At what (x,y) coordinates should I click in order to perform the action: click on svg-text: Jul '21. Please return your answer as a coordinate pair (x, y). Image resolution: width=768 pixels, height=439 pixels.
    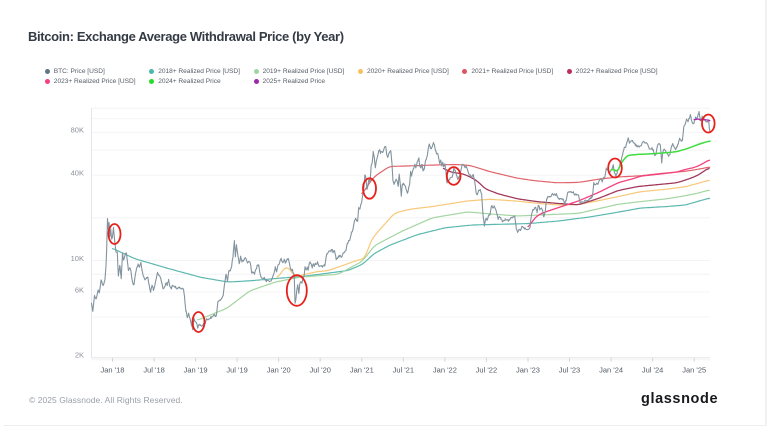
    Looking at the image, I should click on (403, 370).